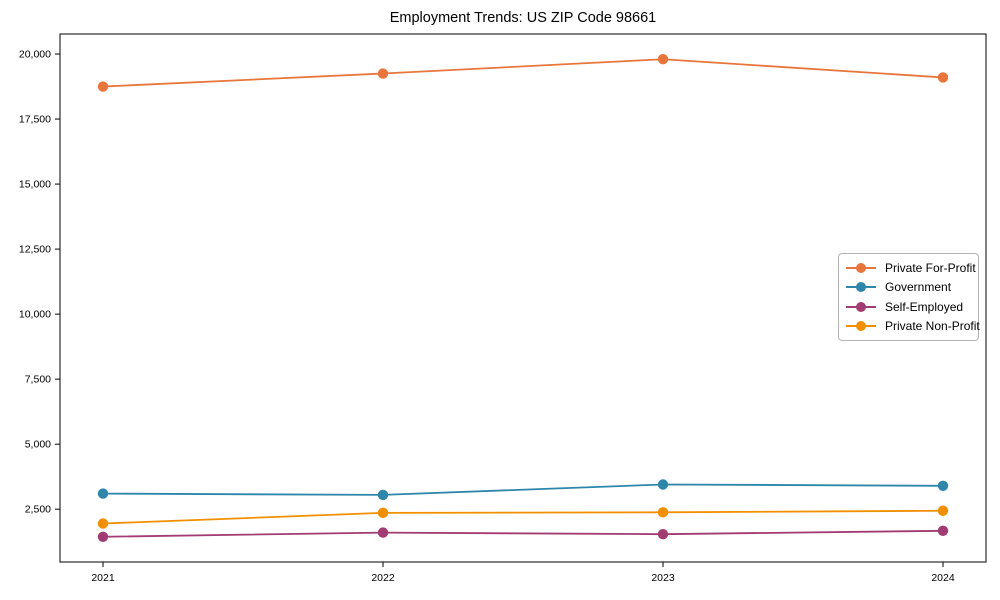 This screenshot has height=600, width=1000. What do you see at coordinates (918, 287) in the screenshot?
I see `legend-label: Government` at bounding box center [918, 287].